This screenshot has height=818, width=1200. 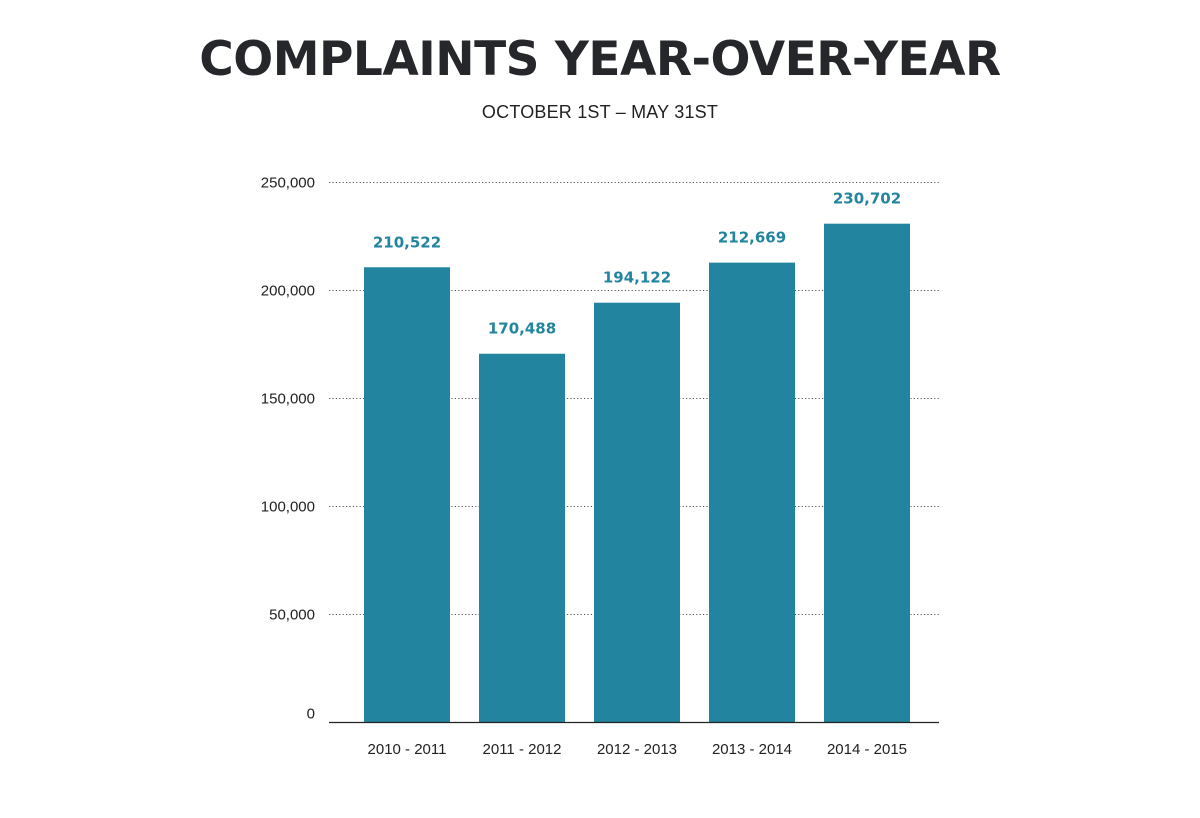 What do you see at coordinates (522, 749) in the screenshot?
I see `x-tick-label: 2011 - 2012` at bounding box center [522, 749].